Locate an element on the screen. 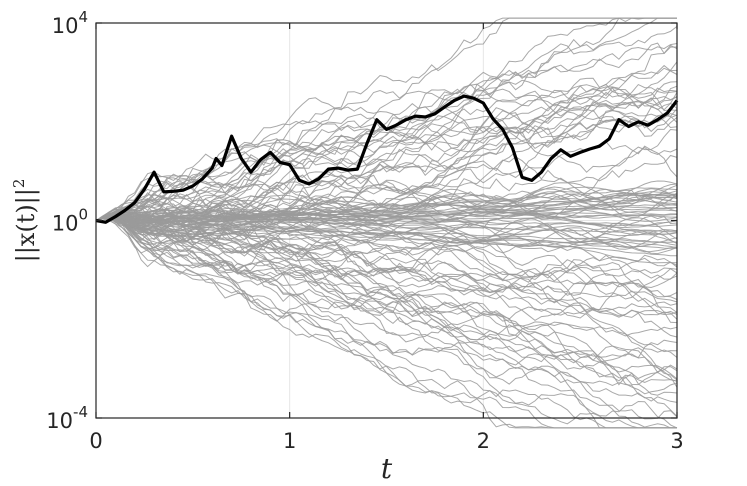 The height and width of the screenshot is (486, 747). x-tick-label: 2 is located at coordinates (483, 441).